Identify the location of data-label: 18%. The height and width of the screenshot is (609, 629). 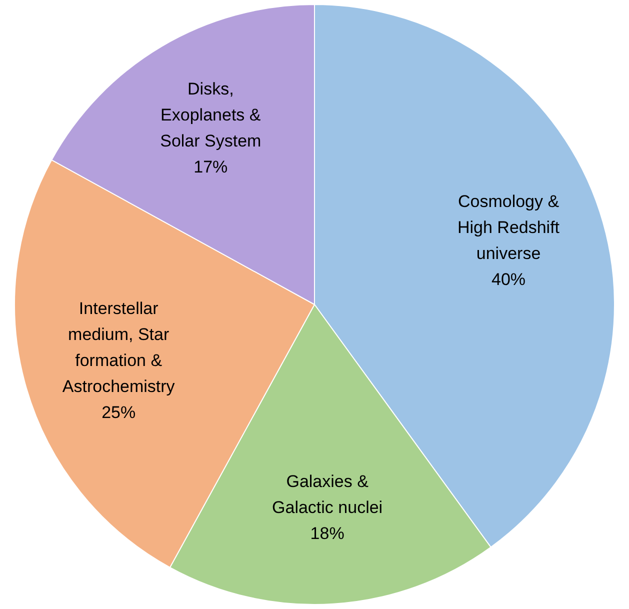
(327, 533).